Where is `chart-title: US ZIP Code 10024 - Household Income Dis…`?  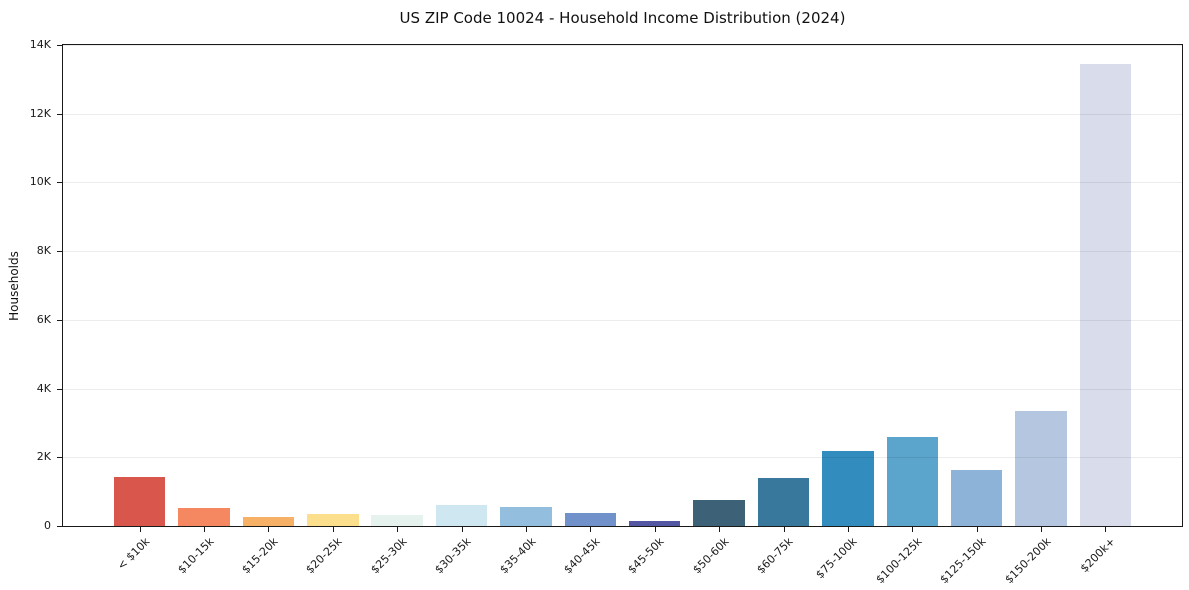 chart-title: US ZIP Code 10024 - Household Income Dis… is located at coordinates (622, 18).